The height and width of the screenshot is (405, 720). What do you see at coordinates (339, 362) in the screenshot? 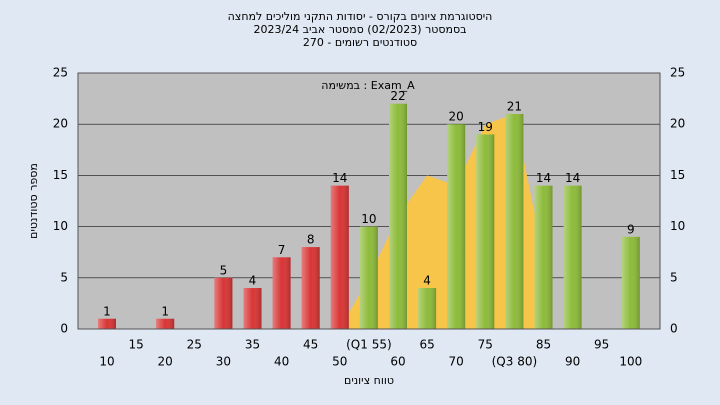
I see `x-tick-label: 50` at bounding box center [339, 362].